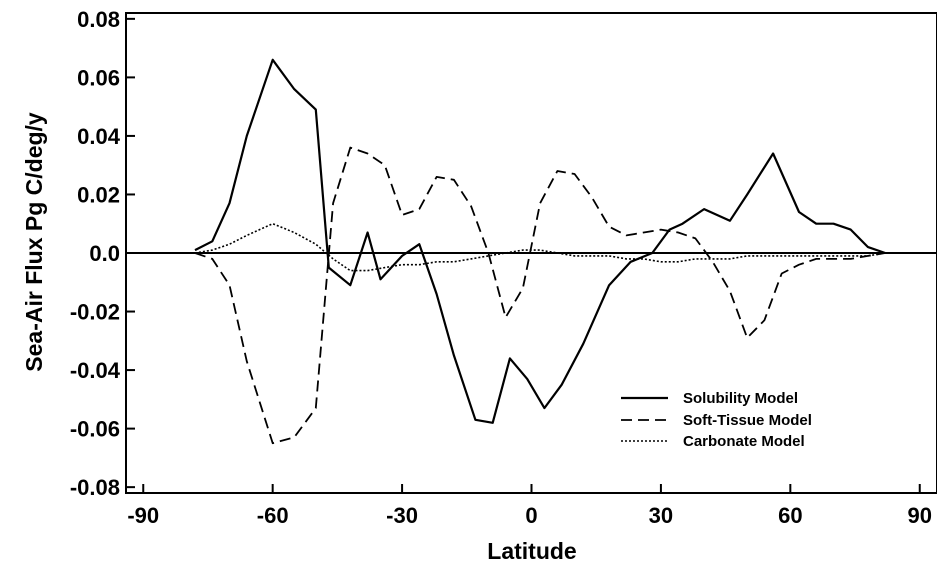  Describe the element at coordinates (540, 247) in the screenshot. I see `series-line-carbonate-model` at that location.